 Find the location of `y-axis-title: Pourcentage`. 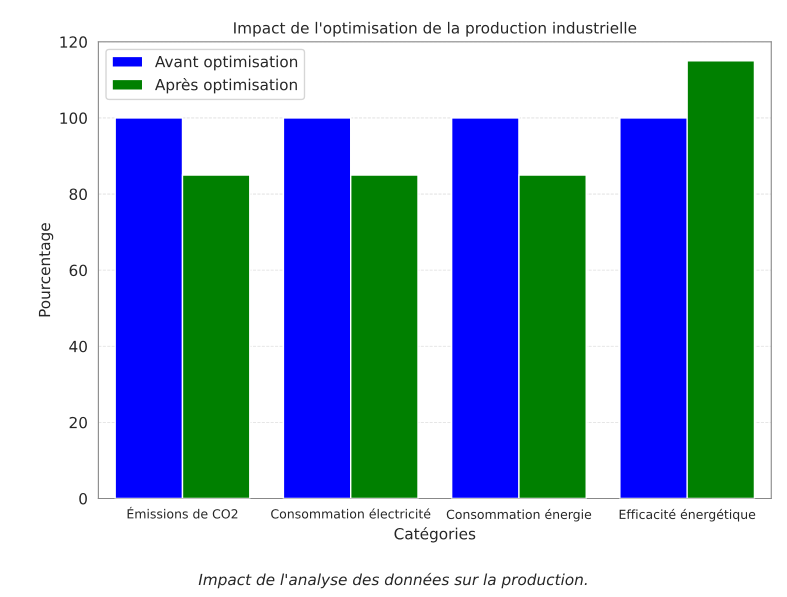

y-axis-title: Pourcentage is located at coordinates (46, 269).